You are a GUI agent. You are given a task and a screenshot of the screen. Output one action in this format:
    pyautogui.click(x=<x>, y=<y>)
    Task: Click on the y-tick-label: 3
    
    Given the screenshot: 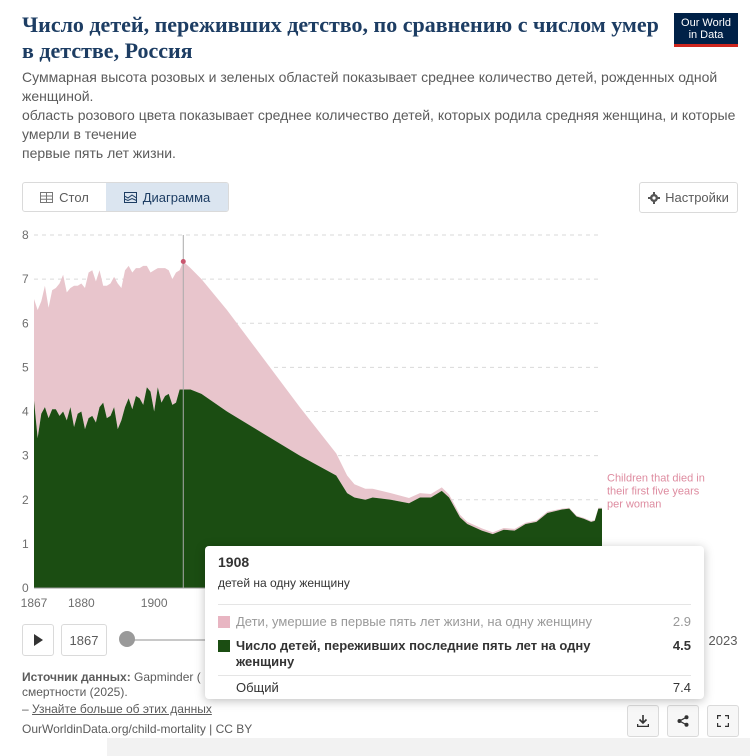 What is the action you would take?
    pyautogui.click(x=25, y=456)
    